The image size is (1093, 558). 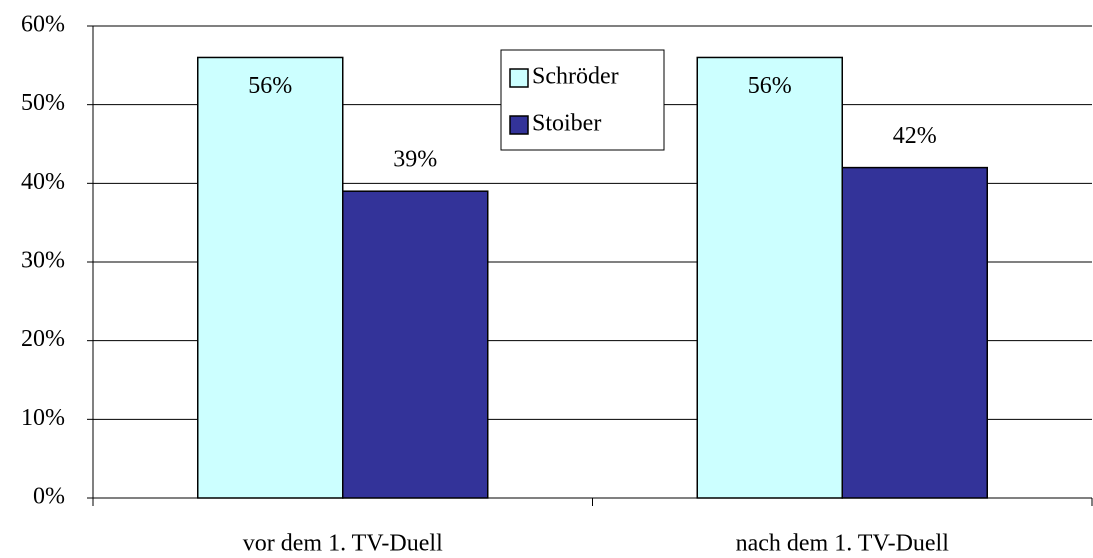 I want to click on y-tick-label: 10%, so click(x=43, y=418).